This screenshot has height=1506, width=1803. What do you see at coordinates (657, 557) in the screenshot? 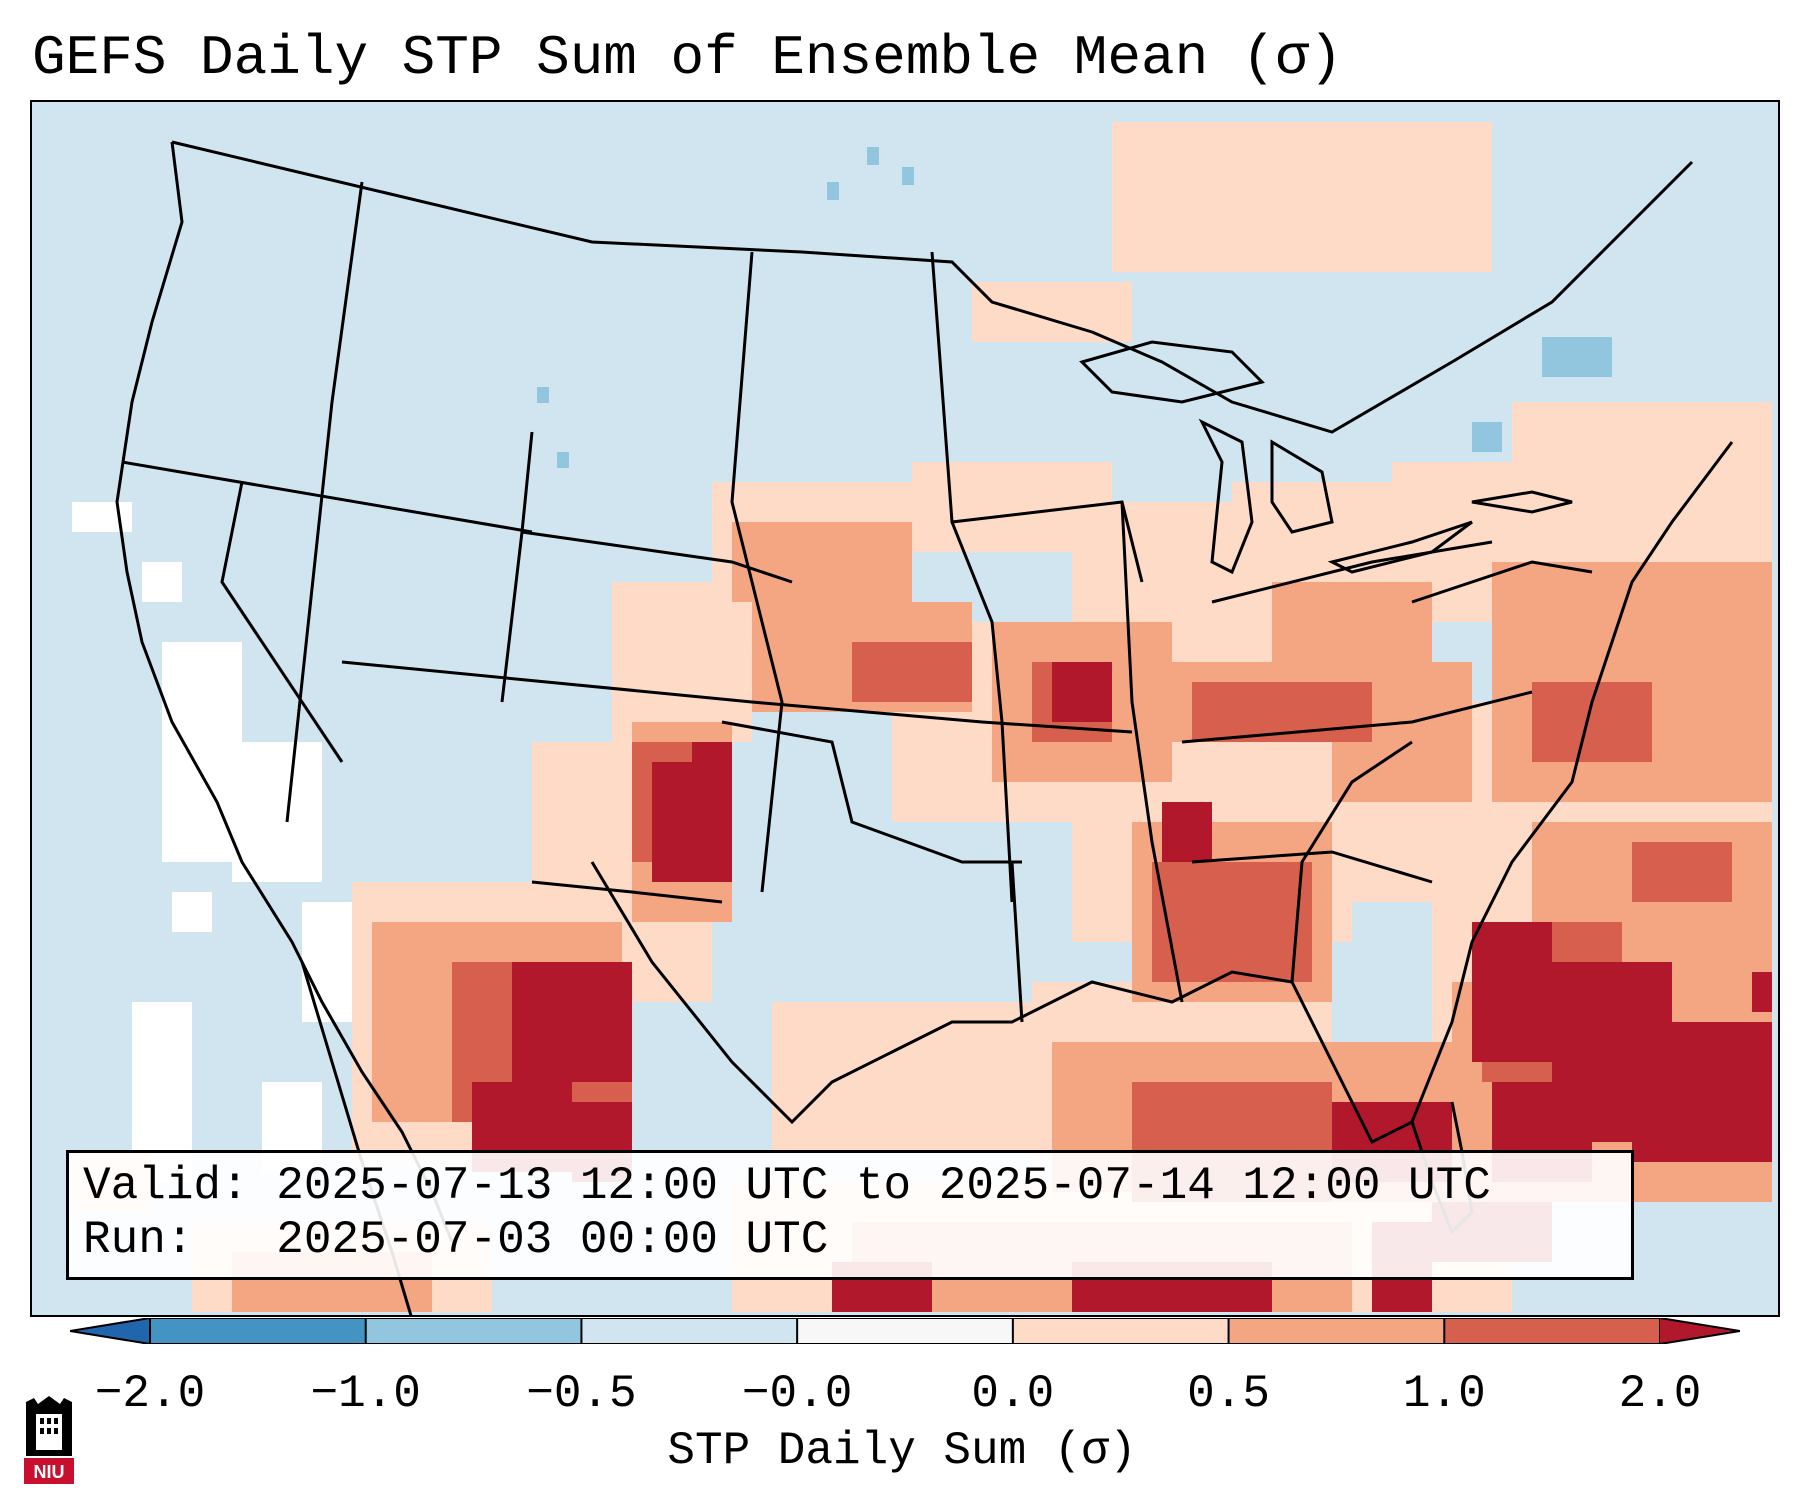
I see `state-line-wy-co` at bounding box center [657, 557].